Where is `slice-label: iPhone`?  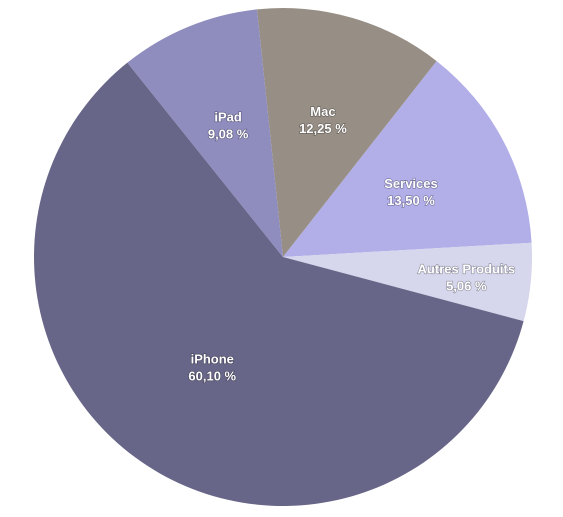 slice-label: iPhone is located at coordinates (212, 358).